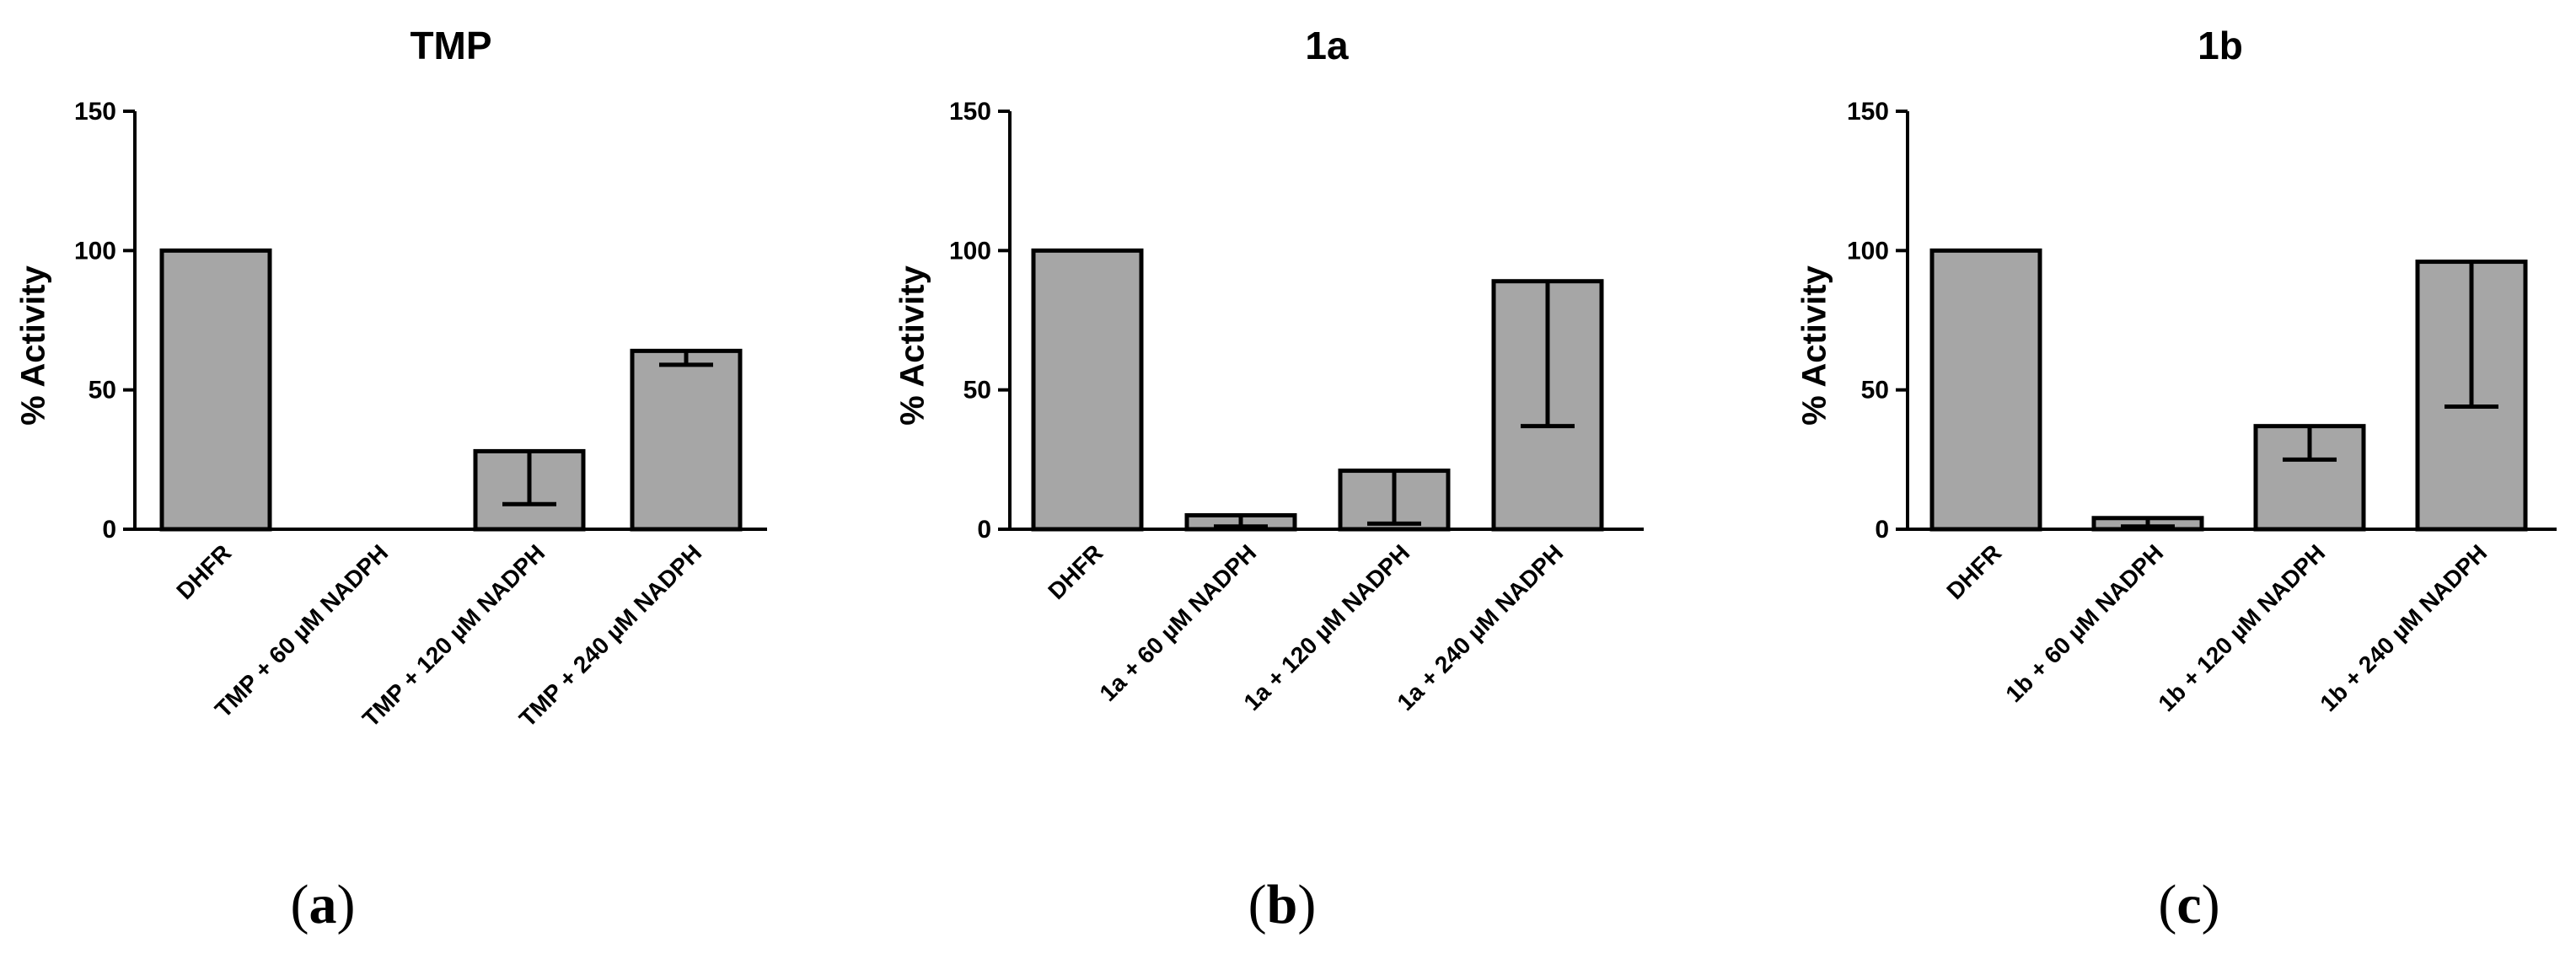 Image resolution: width=2576 pixels, height=959 pixels. What do you see at coordinates (1480, 627) in the screenshot?
I see `x-tick-label: 1a + 240 µM NADPH` at bounding box center [1480, 627].